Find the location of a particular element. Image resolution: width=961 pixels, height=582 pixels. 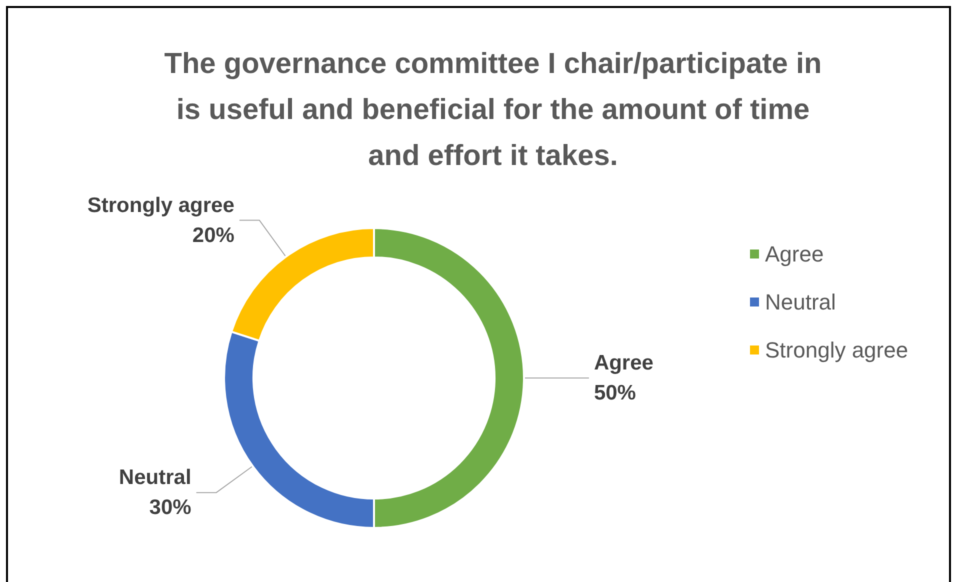

slice-label: Neutral is located at coordinates (155, 478).